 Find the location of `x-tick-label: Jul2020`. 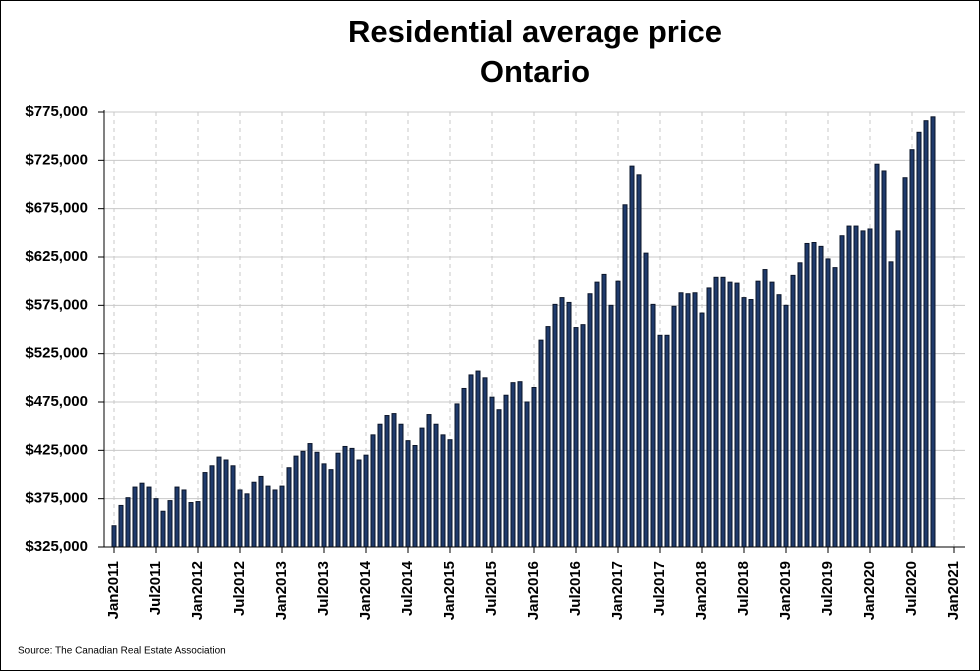

x-tick-label: Jul2020 is located at coordinates (911, 588).